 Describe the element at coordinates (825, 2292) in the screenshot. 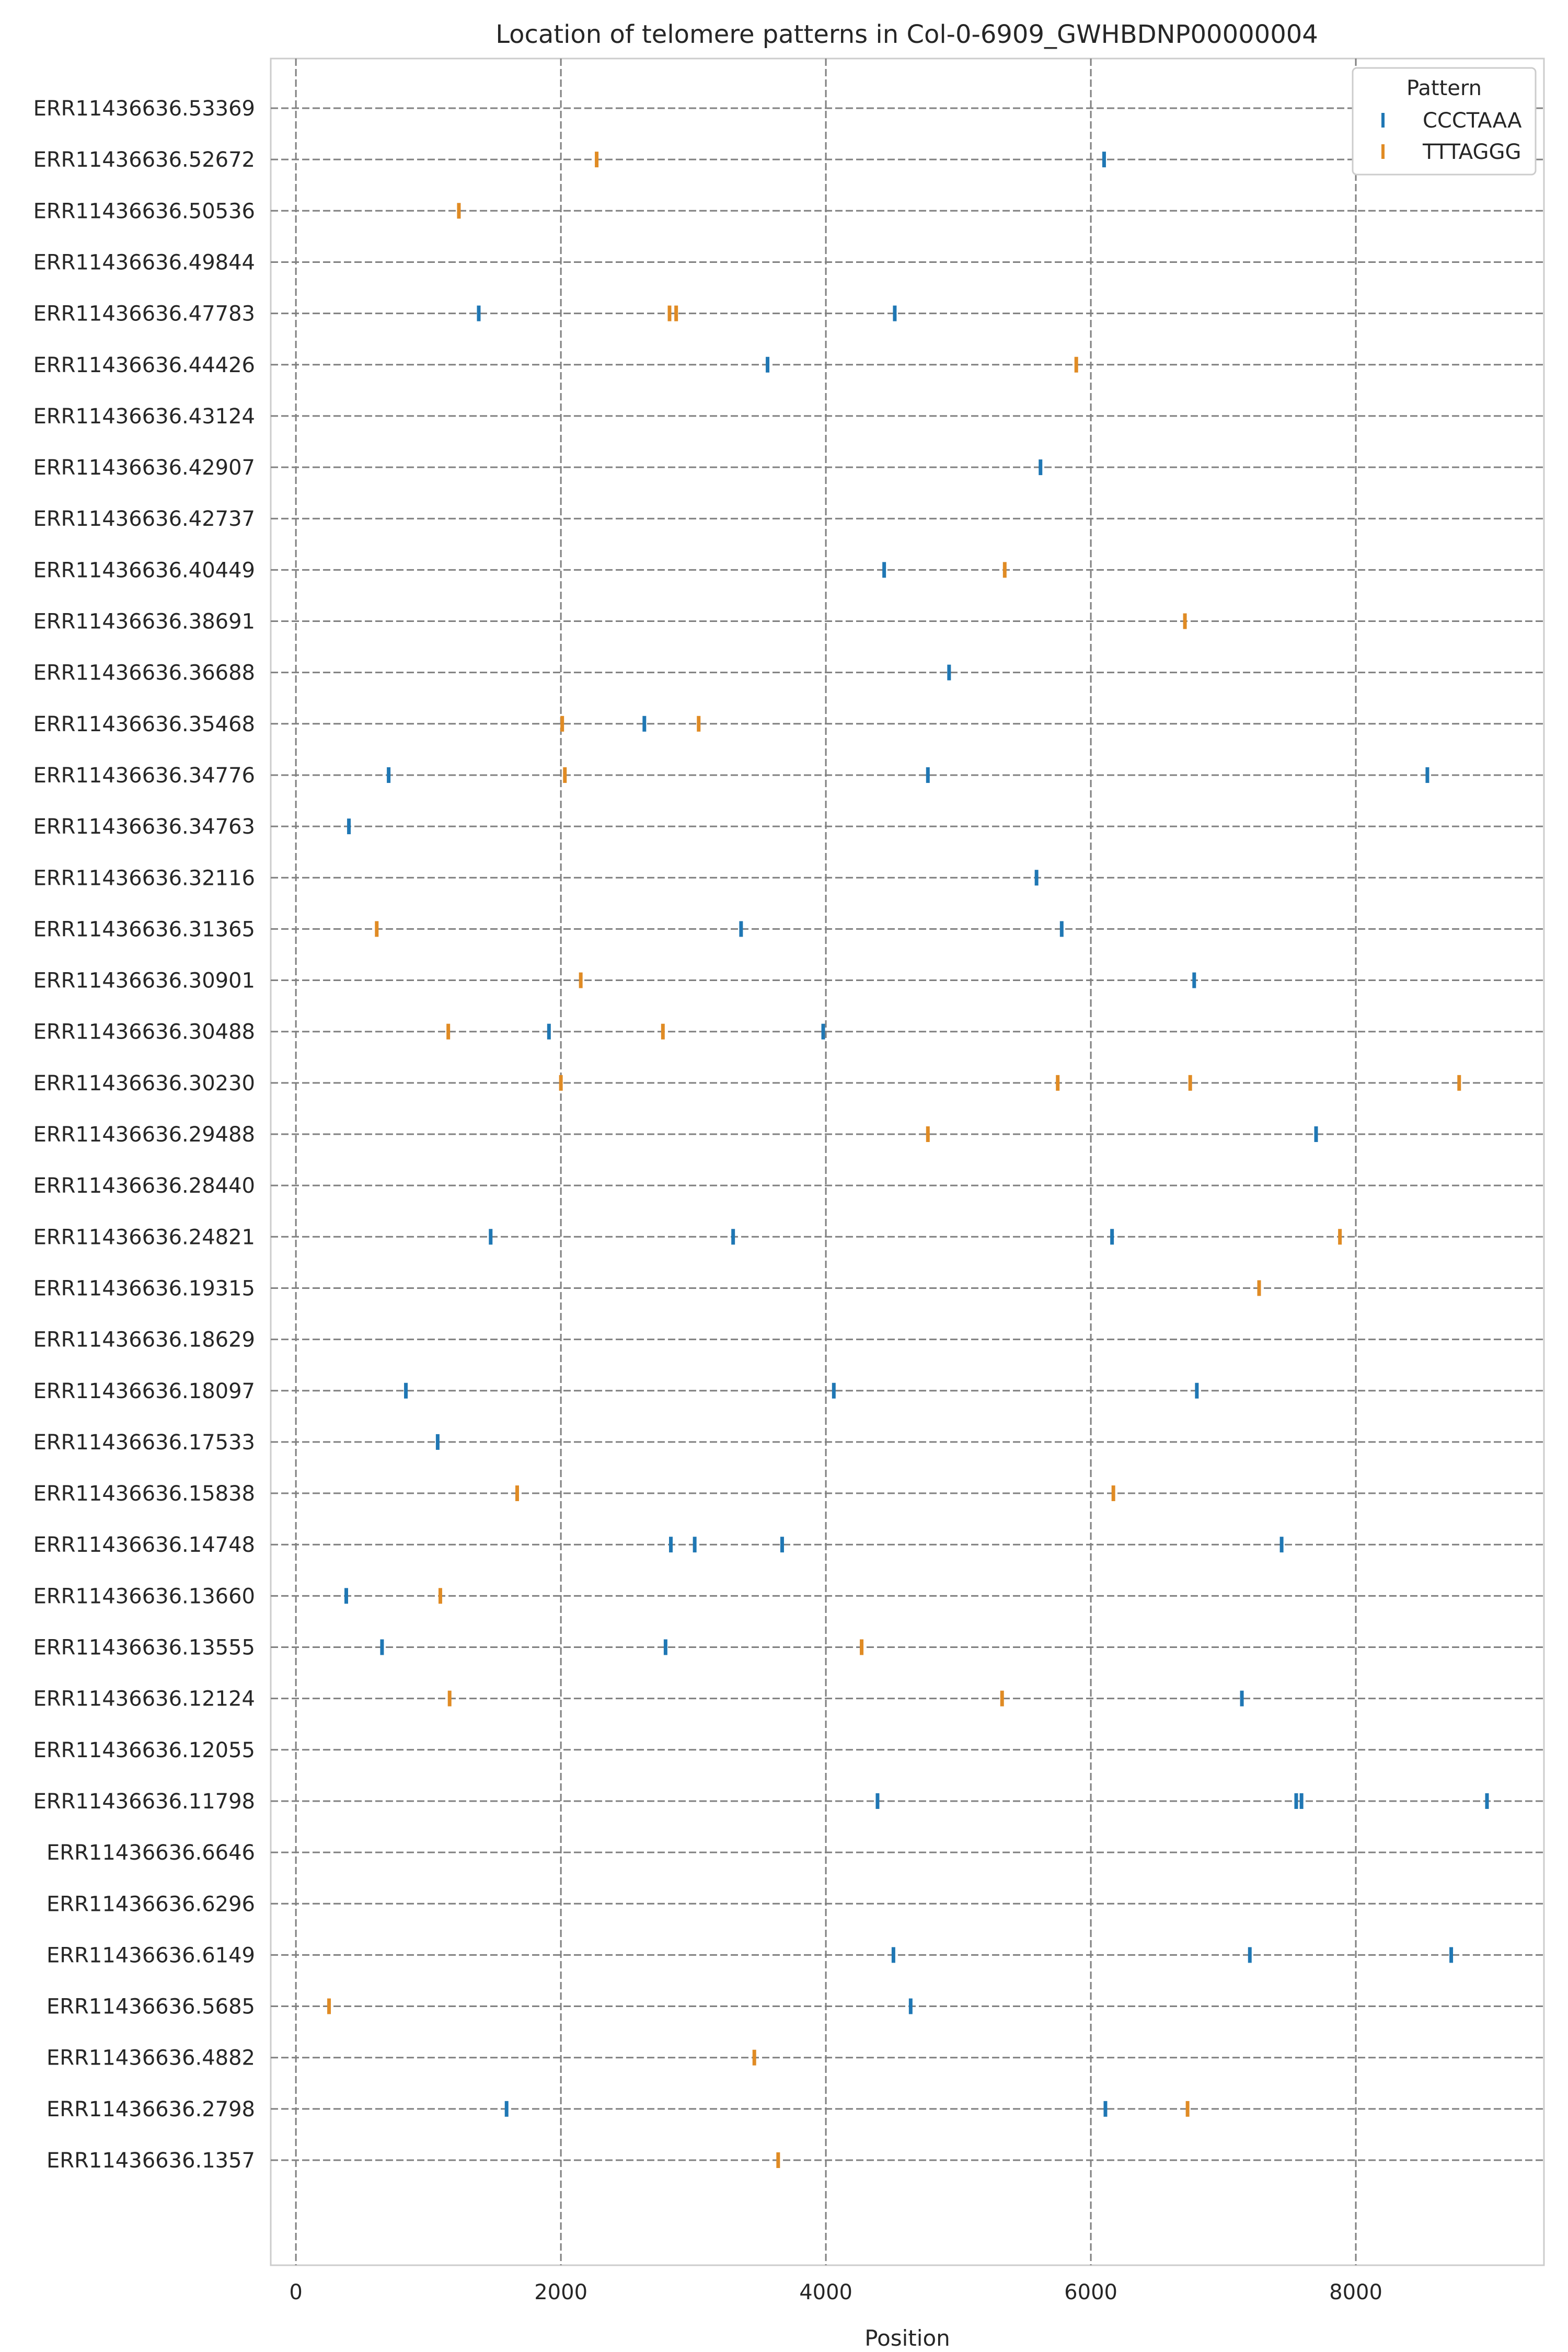

I see `x-tick-label: 4000` at that location.